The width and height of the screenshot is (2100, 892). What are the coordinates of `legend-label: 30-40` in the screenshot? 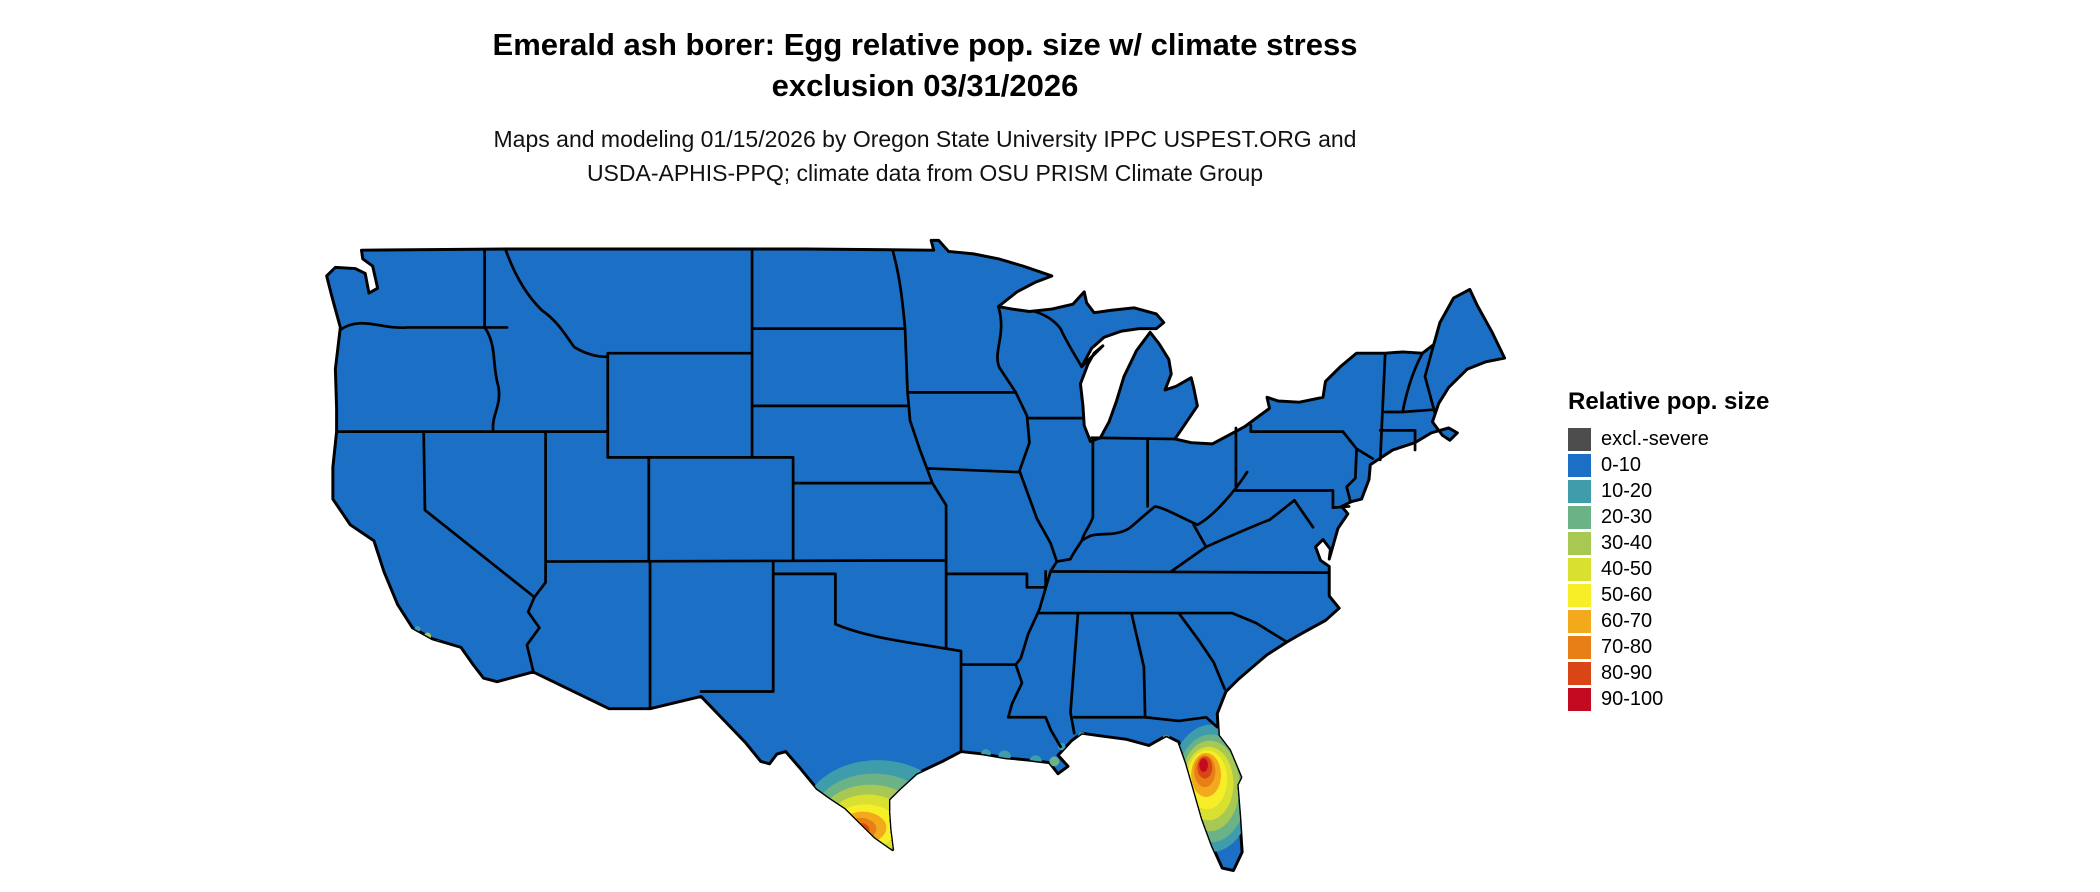 It's located at (1627, 543).